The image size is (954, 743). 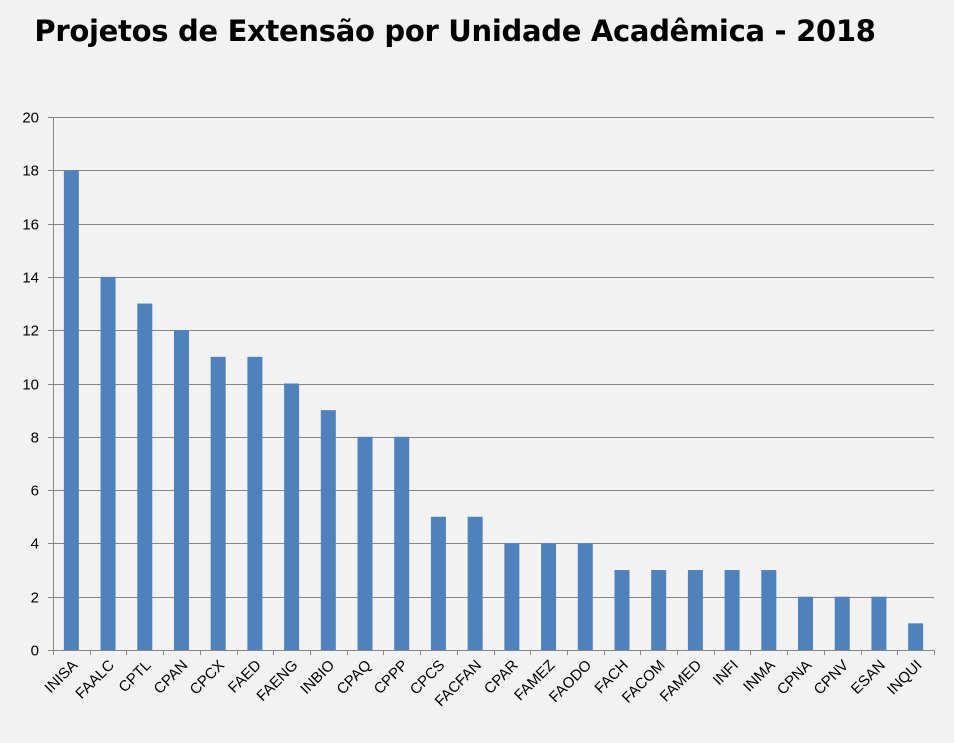 What do you see at coordinates (255, 503) in the screenshot?
I see `bar-faed` at bounding box center [255, 503].